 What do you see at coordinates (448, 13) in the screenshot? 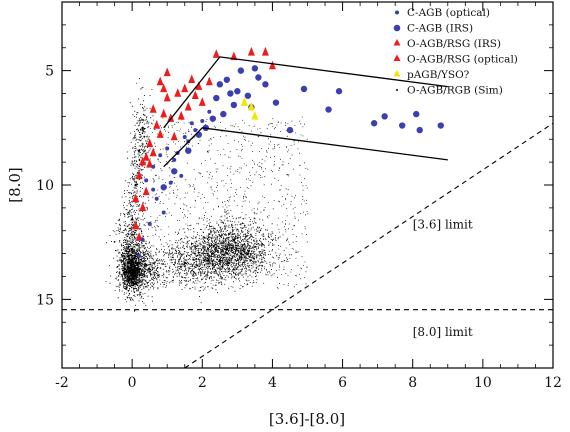
I see `legend-entry-label: C-AGB (optical)` at bounding box center [448, 13].